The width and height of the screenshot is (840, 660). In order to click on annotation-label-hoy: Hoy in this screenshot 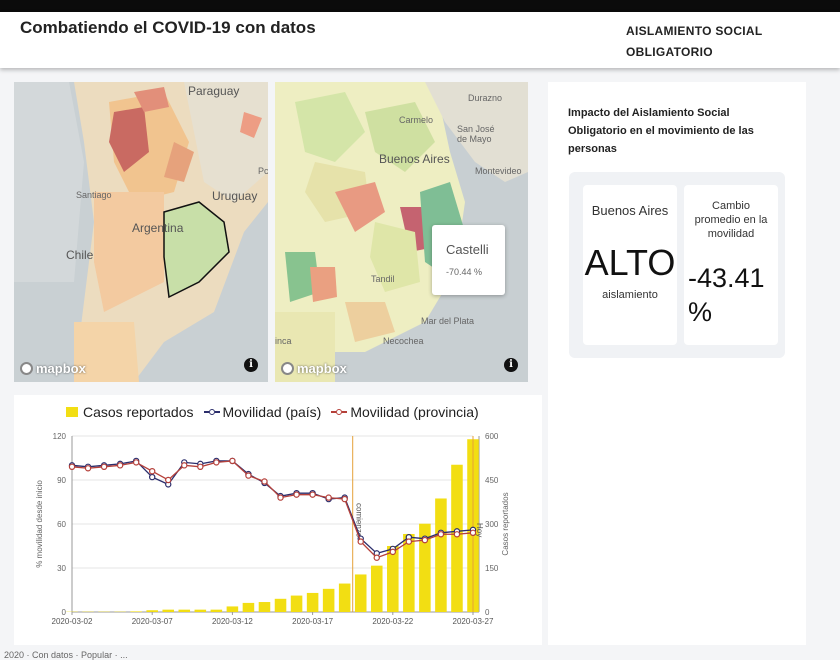, I will do `click(479, 530)`.